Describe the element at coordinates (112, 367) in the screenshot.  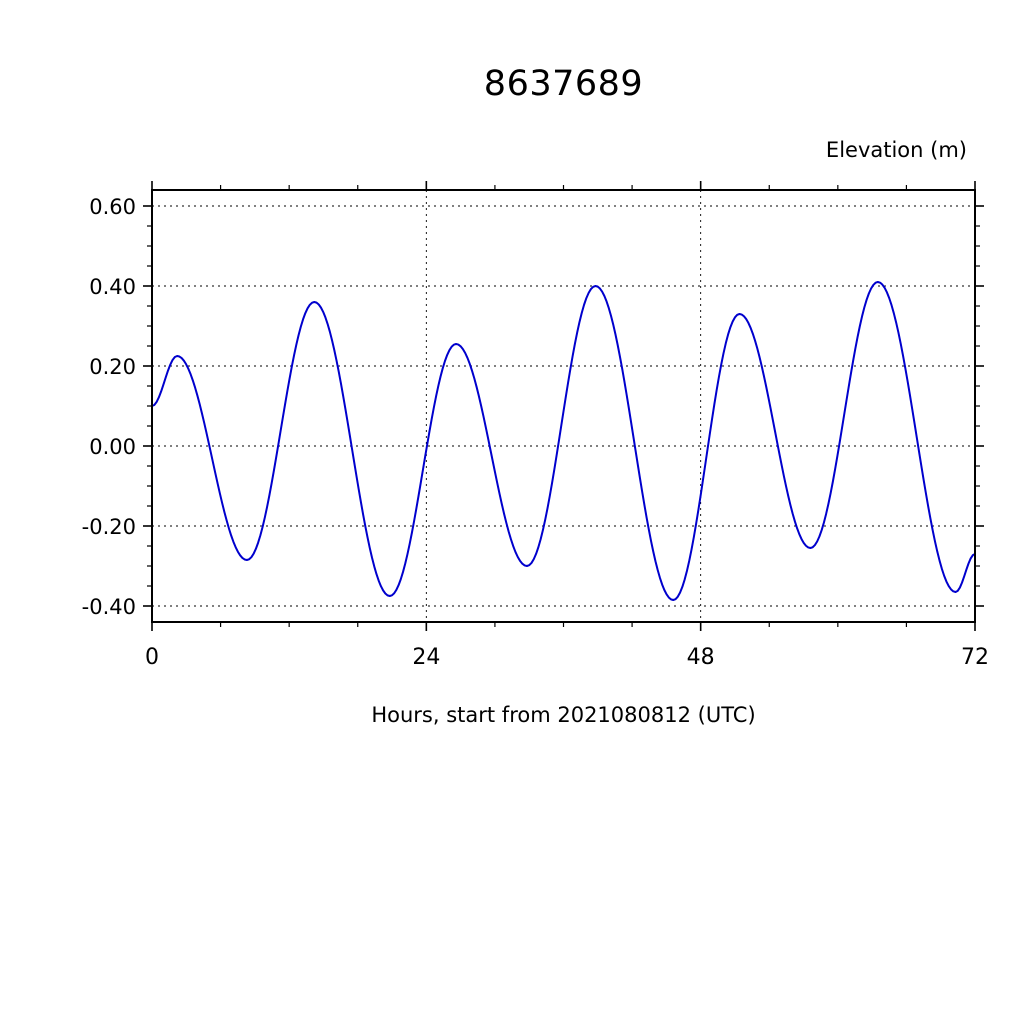
I see `y-tick-label: 0.20` at that location.